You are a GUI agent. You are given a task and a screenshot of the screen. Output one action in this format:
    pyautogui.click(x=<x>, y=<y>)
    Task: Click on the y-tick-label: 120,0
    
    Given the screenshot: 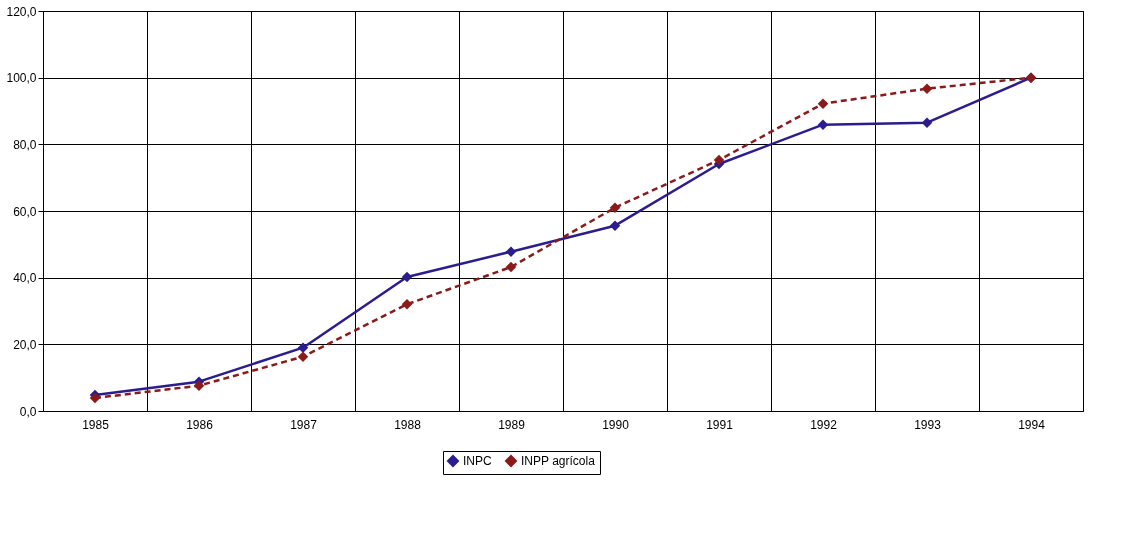 What is the action you would take?
    pyautogui.click(x=21, y=11)
    